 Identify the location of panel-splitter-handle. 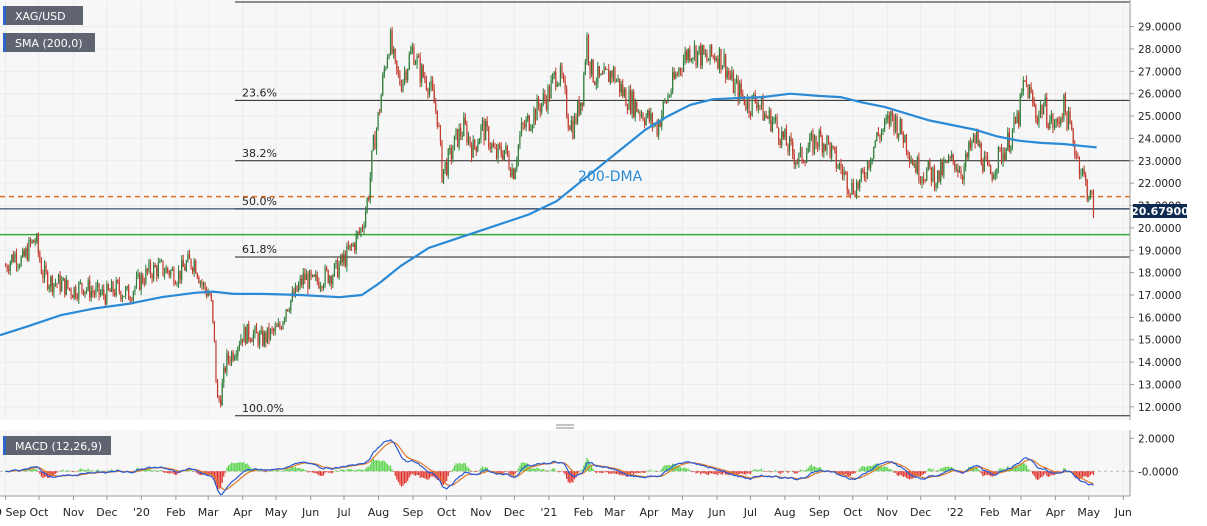
(565, 426).